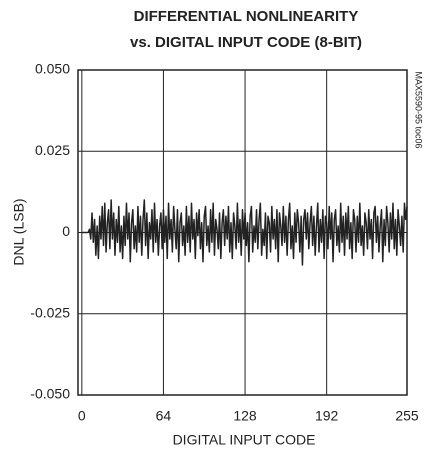 The height and width of the screenshot is (460, 428). Describe the element at coordinates (419, 109) in the screenshot. I see `annotation: MAX5590-95 toc06` at that location.